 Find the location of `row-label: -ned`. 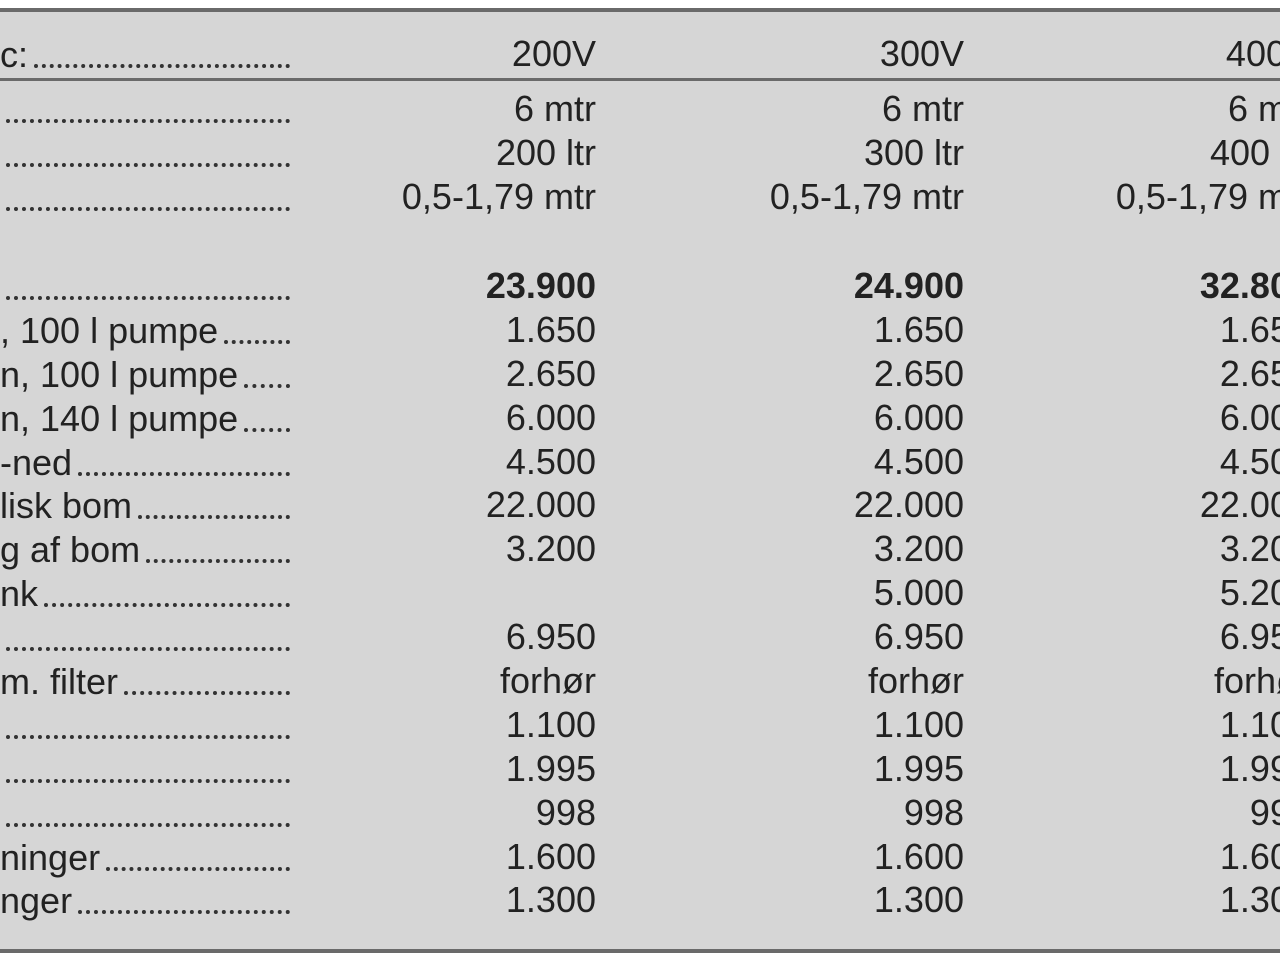

row-label: -ned is located at coordinates (145, 462).